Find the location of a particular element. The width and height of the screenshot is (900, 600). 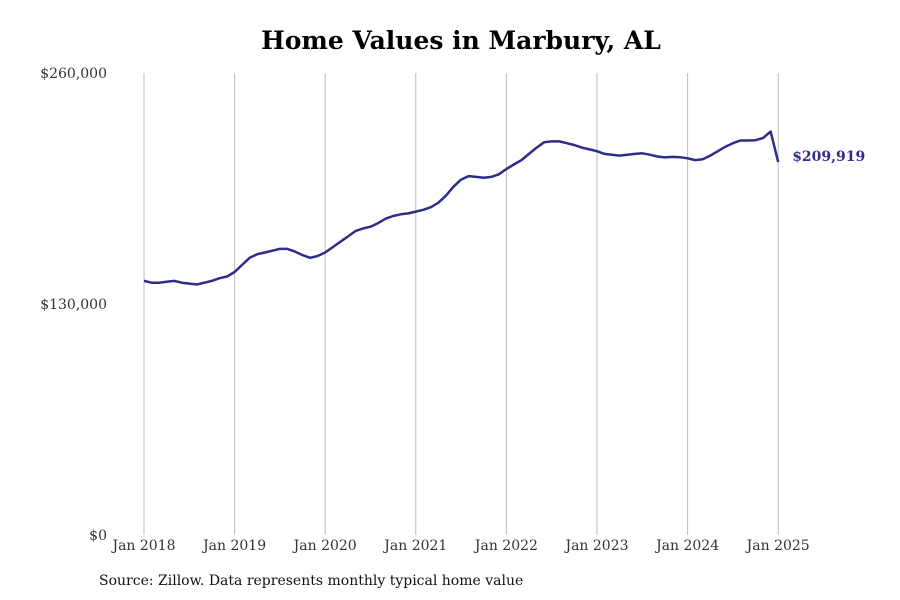

x-tick-label: Jan 2024 is located at coordinates (686, 546).